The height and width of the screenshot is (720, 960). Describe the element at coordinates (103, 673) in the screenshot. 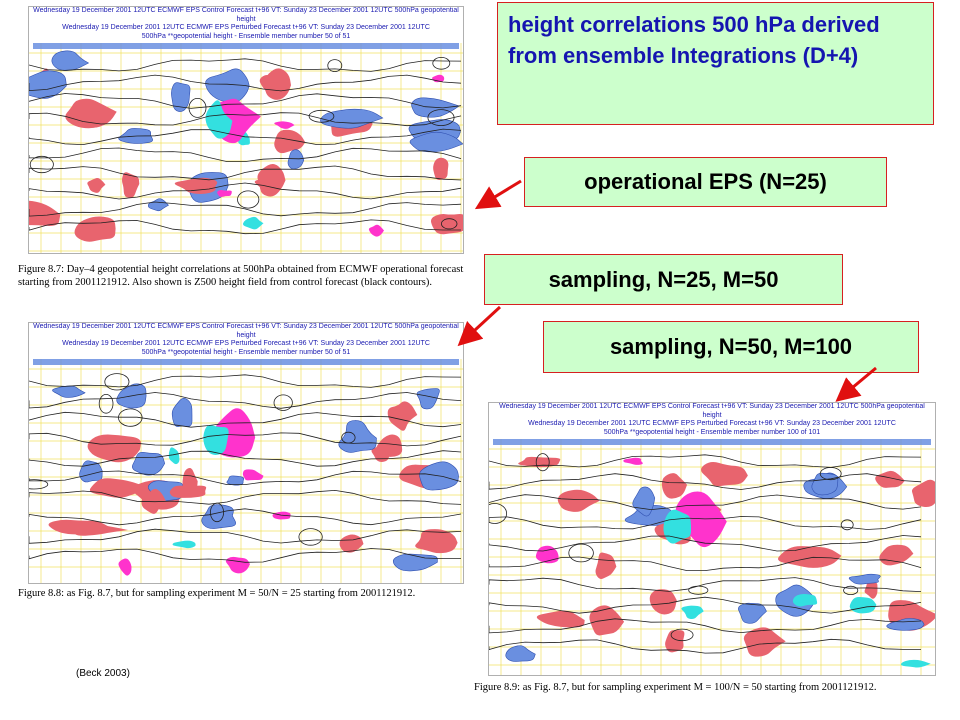

I see `source-citation: (Beck 2003)` at that location.